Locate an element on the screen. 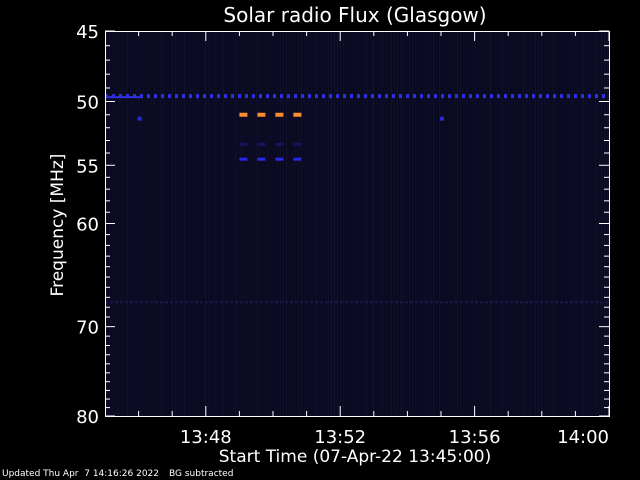 Image resolution: width=640 pixels, height=480 pixels. y-tick-label: 60 is located at coordinates (87, 225).